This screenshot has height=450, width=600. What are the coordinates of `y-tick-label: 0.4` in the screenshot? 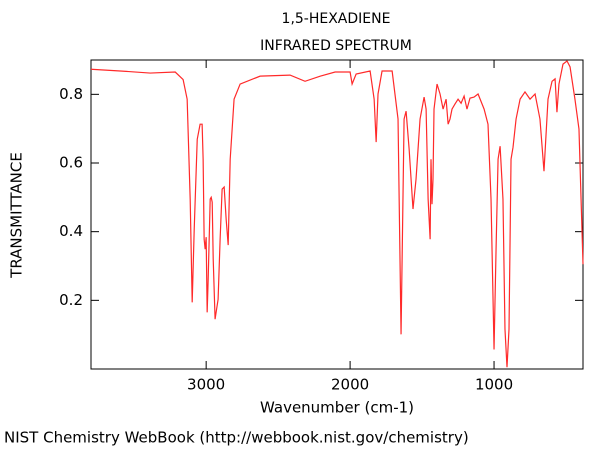 It's located at (71, 231).